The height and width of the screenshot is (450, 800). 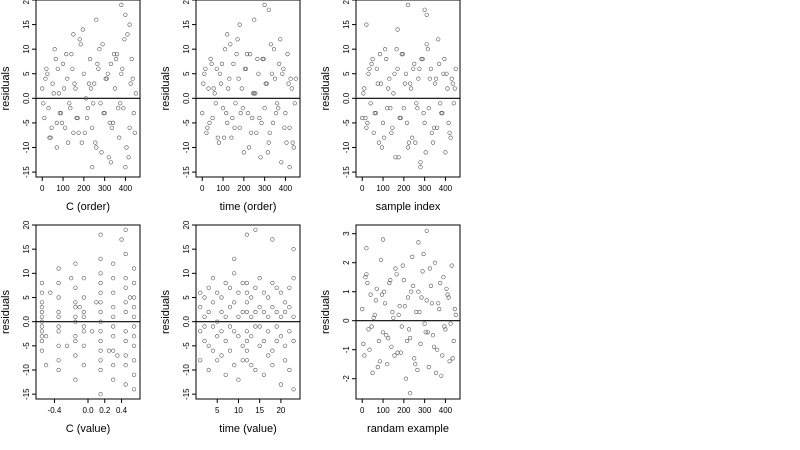 What do you see at coordinates (346, 123) in the screenshot?
I see `y-tick-label: -5` at bounding box center [346, 123].